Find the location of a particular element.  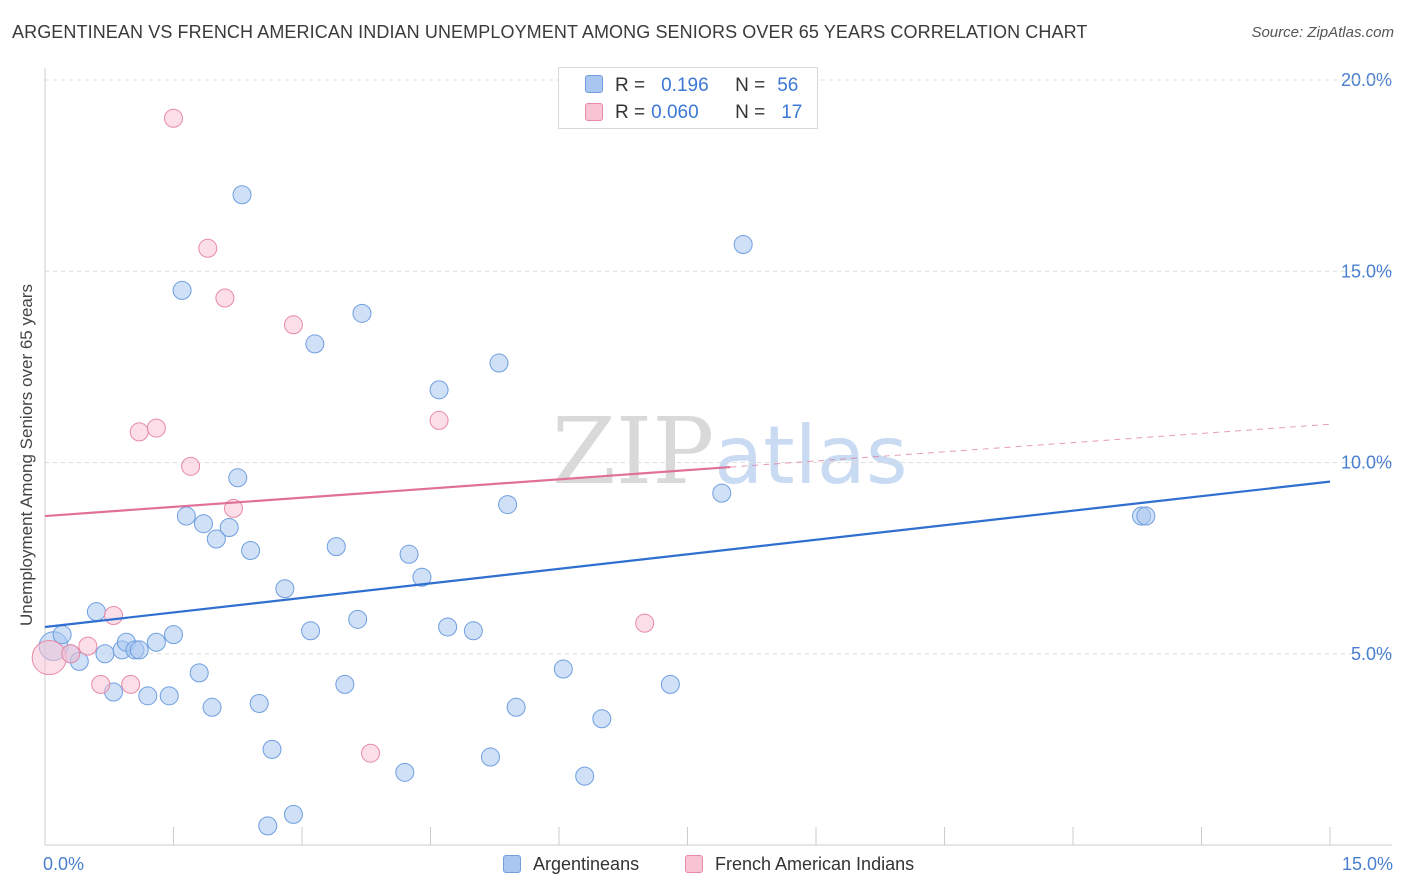

french-american-indian-trend-line-extension is located at coordinates (1030, 445).